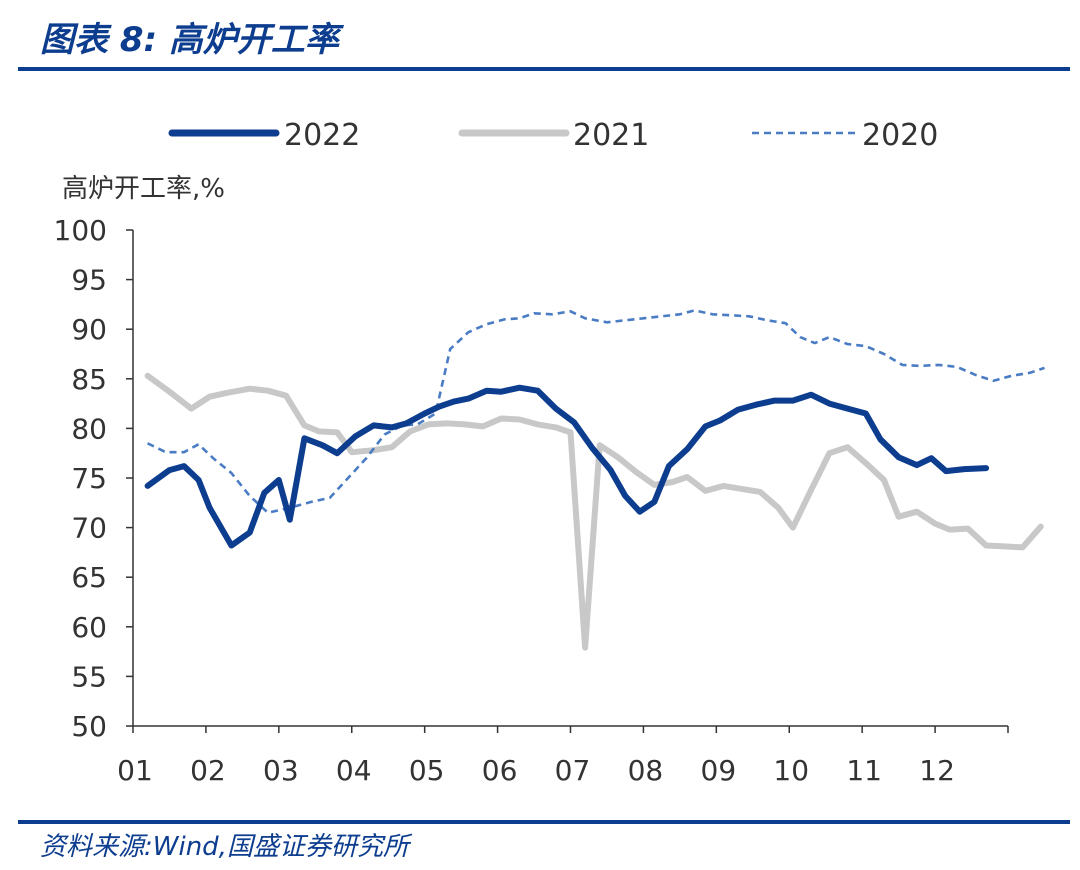  Describe the element at coordinates (189, 40) in the screenshot. I see `figure-title: 图表 8: 高炉开工率` at that location.